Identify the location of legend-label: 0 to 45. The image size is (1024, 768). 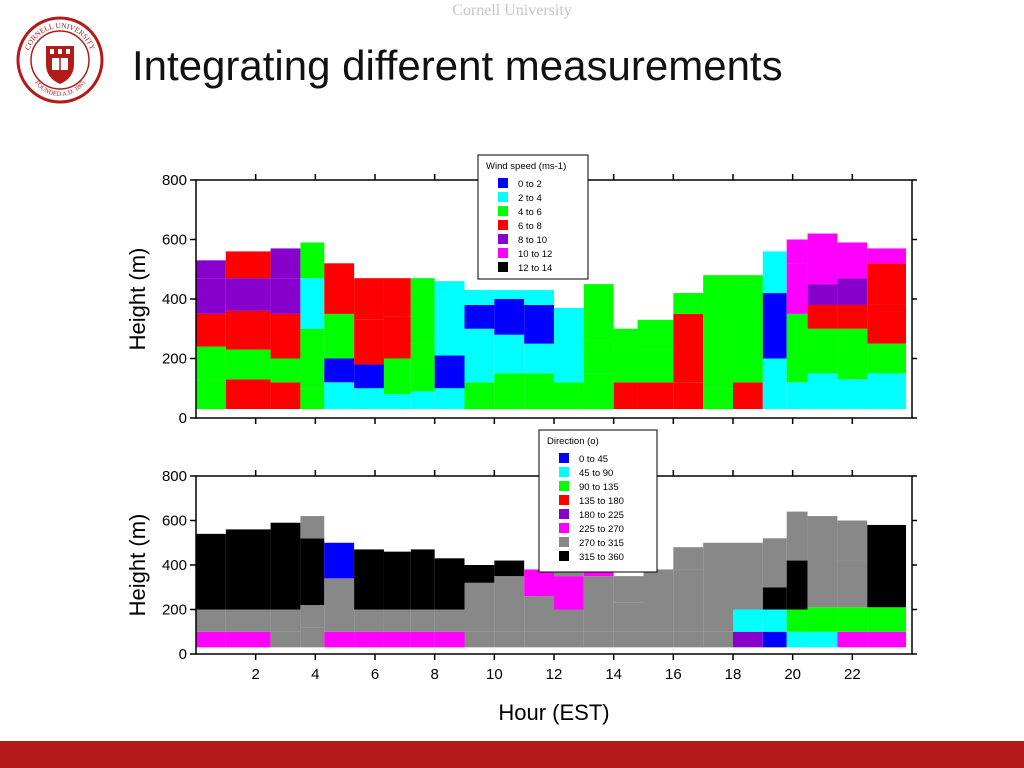
(593, 459).